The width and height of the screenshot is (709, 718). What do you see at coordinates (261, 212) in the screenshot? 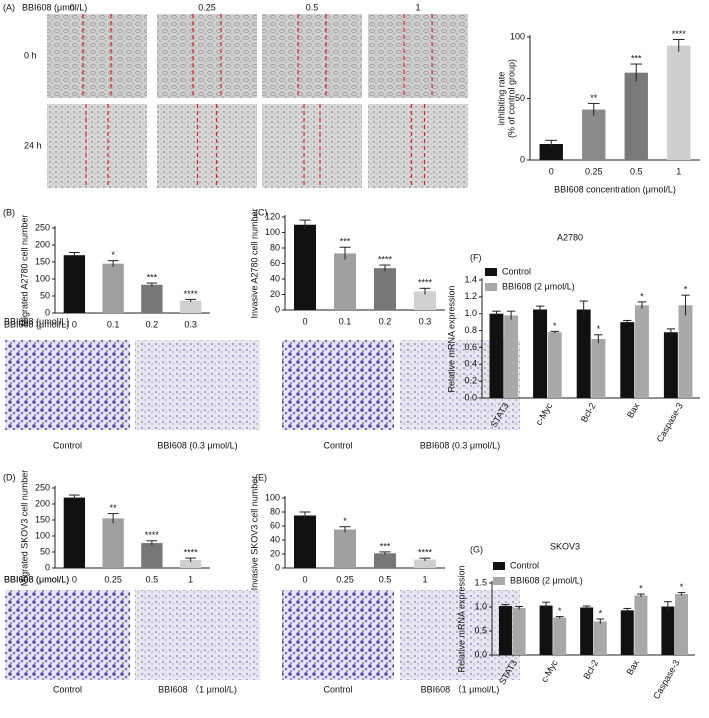
I see `panel-label: (C)` at bounding box center [261, 212].